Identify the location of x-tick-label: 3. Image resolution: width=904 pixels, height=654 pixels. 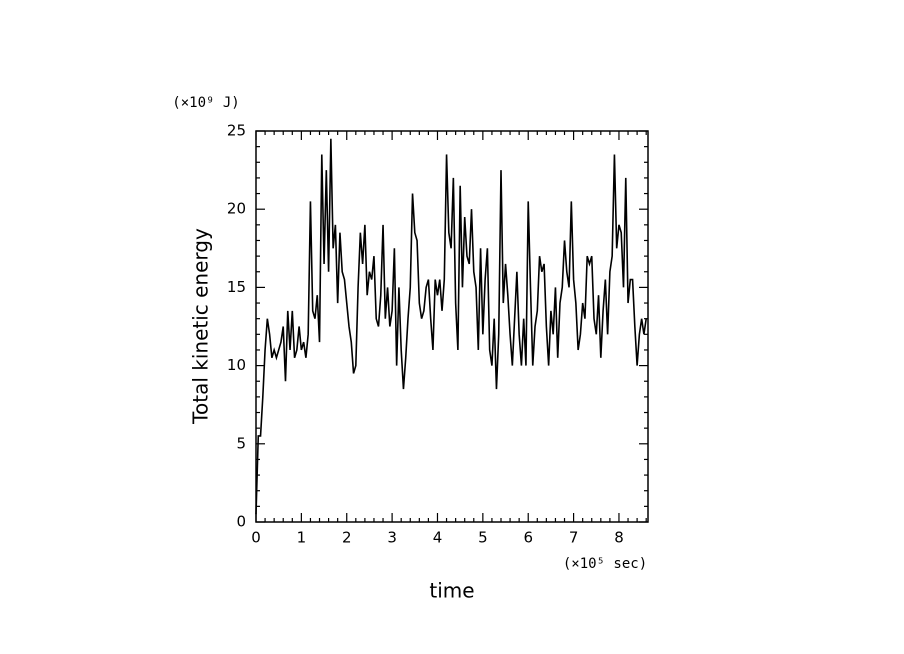
(392, 538).